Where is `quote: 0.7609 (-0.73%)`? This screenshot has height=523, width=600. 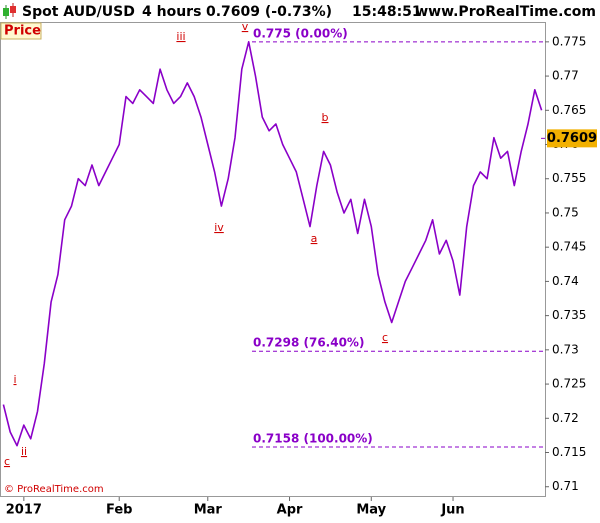 quote: 0.7609 (-0.73%) is located at coordinates (269, 12).